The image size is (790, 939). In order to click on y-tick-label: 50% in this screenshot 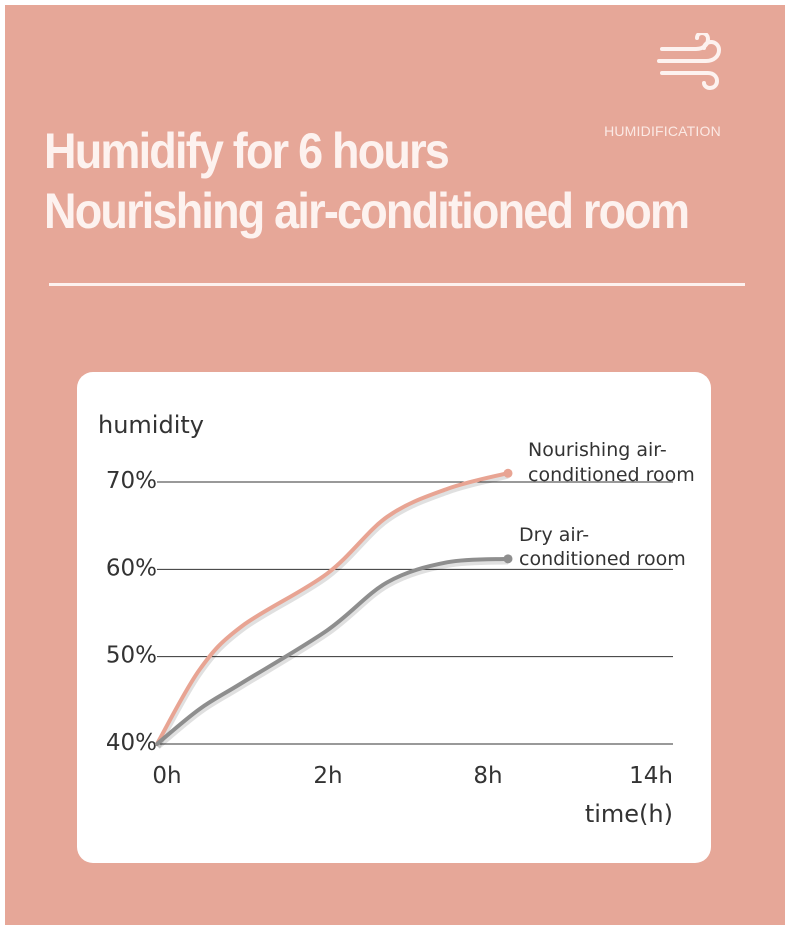, I will do `click(131, 656)`.